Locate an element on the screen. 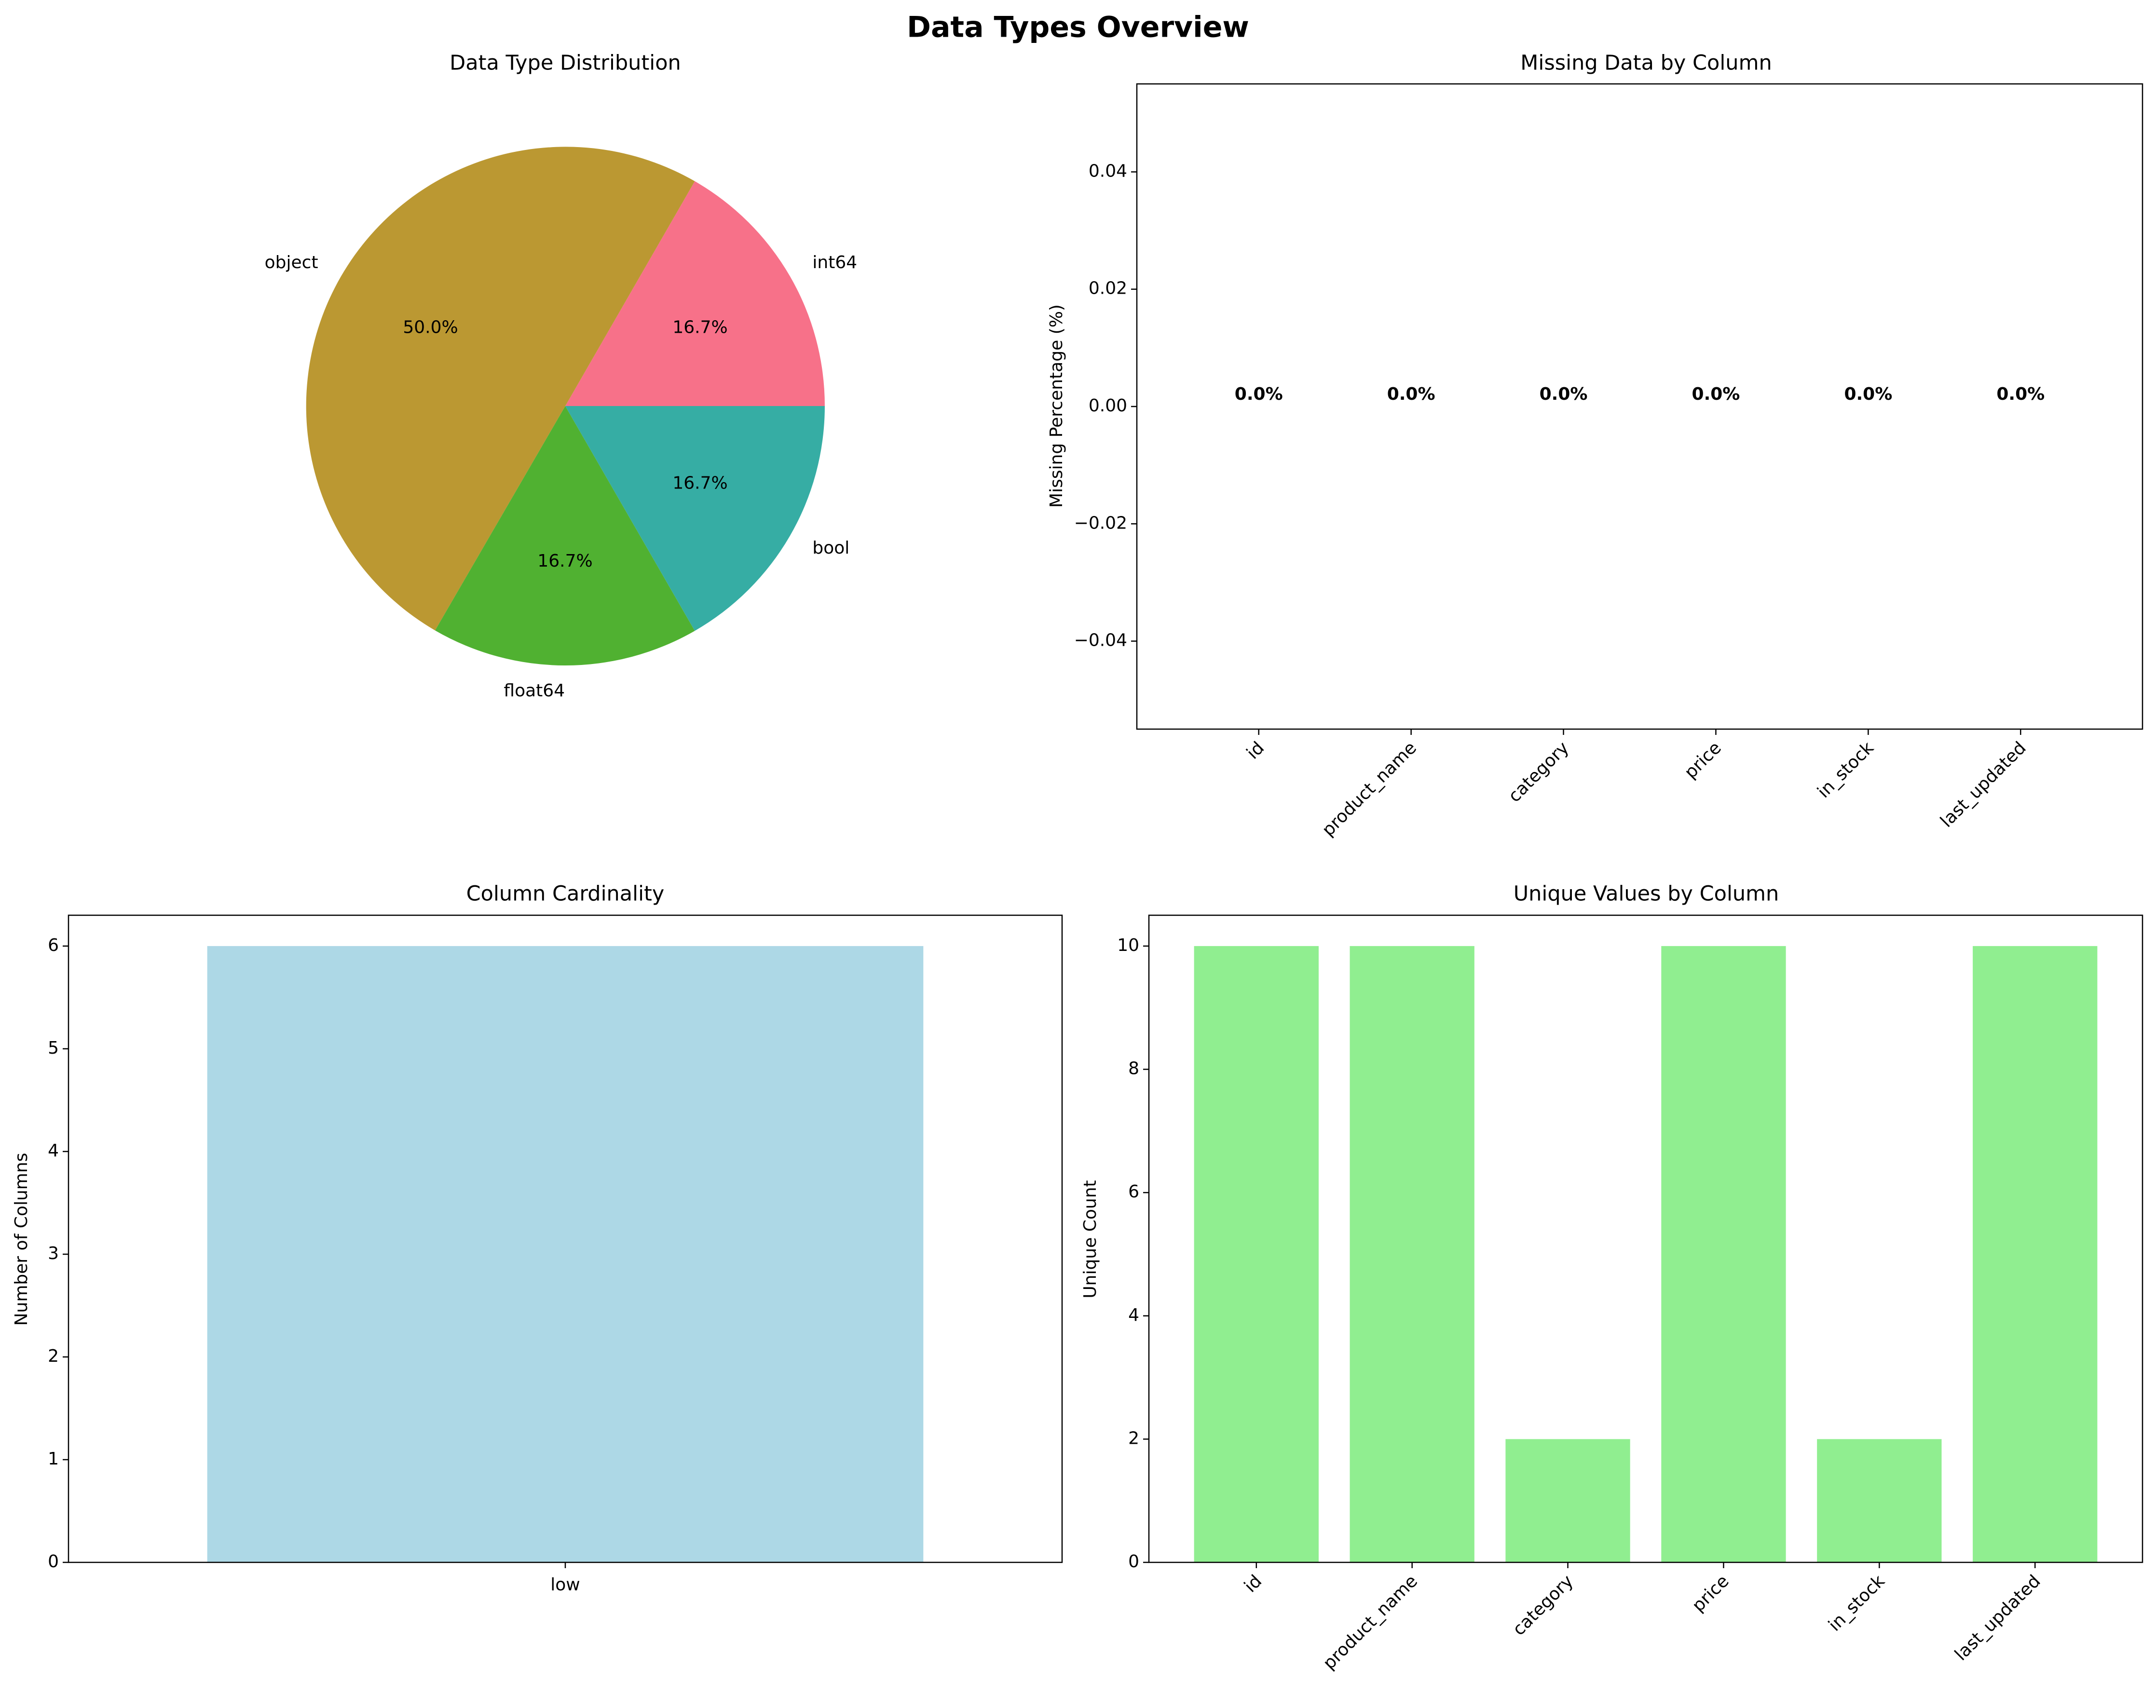  pie-pct-int64: 16.7% is located at coordinates (699, 328).